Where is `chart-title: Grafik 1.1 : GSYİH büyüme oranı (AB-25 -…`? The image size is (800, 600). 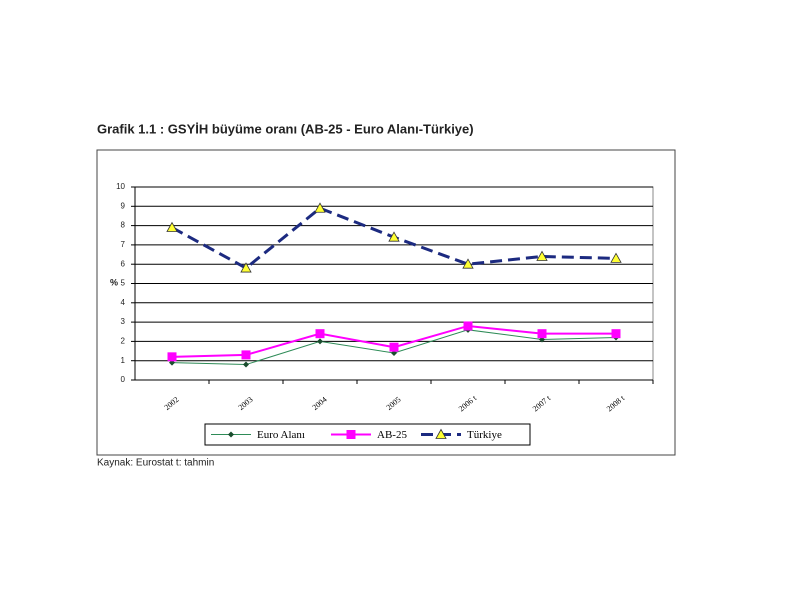 chart-title: Grafik 1.1 : GSYİH büyüme oranı (AB-25 -… is located at coordinates (285, 128).